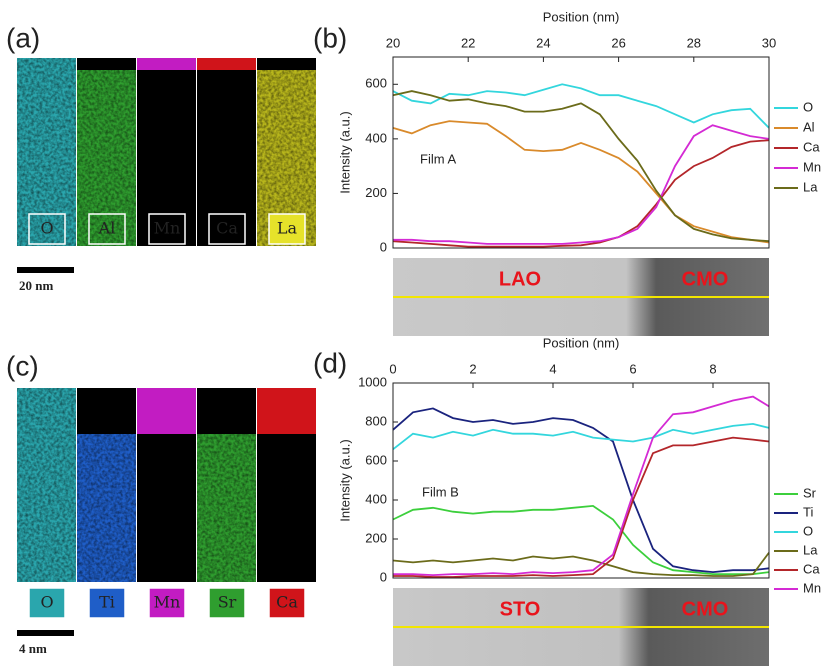 This screenshot has height=668, width=837. Describe the element at coordinates (808, 511) in the screenshot. I see `legend-label: Ti` at that location.